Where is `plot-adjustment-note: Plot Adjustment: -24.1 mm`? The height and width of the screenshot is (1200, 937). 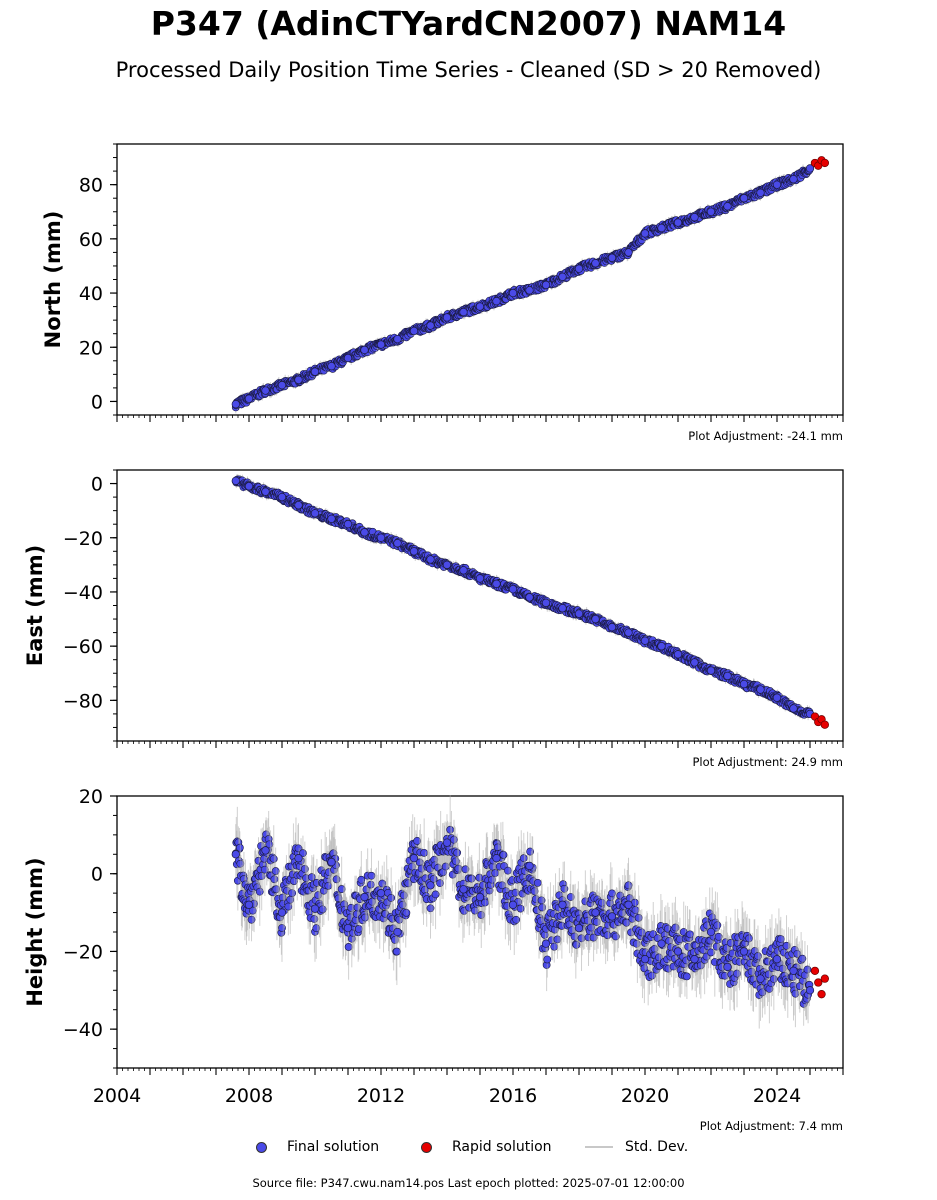
plot-adjustment-note: Plot Adjustment: -24.1 mm is located at coordinates (765, 436).